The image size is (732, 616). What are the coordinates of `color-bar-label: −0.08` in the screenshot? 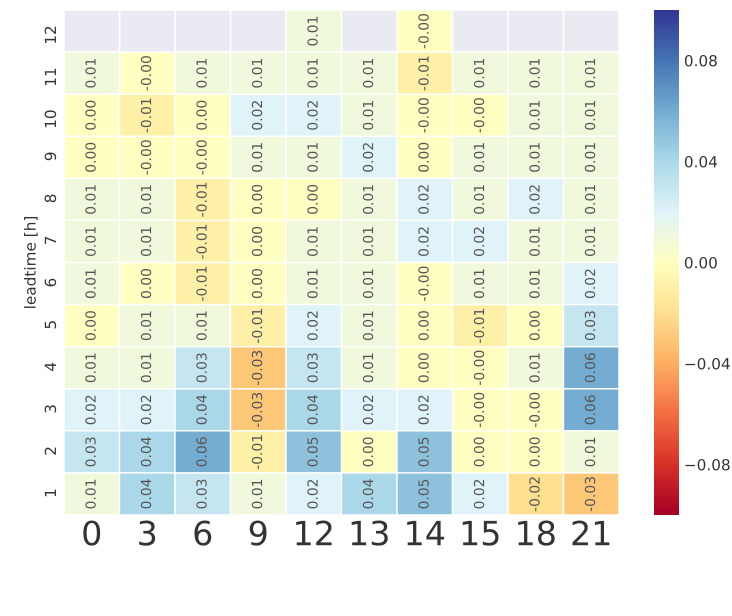 It's located at (707, 464).